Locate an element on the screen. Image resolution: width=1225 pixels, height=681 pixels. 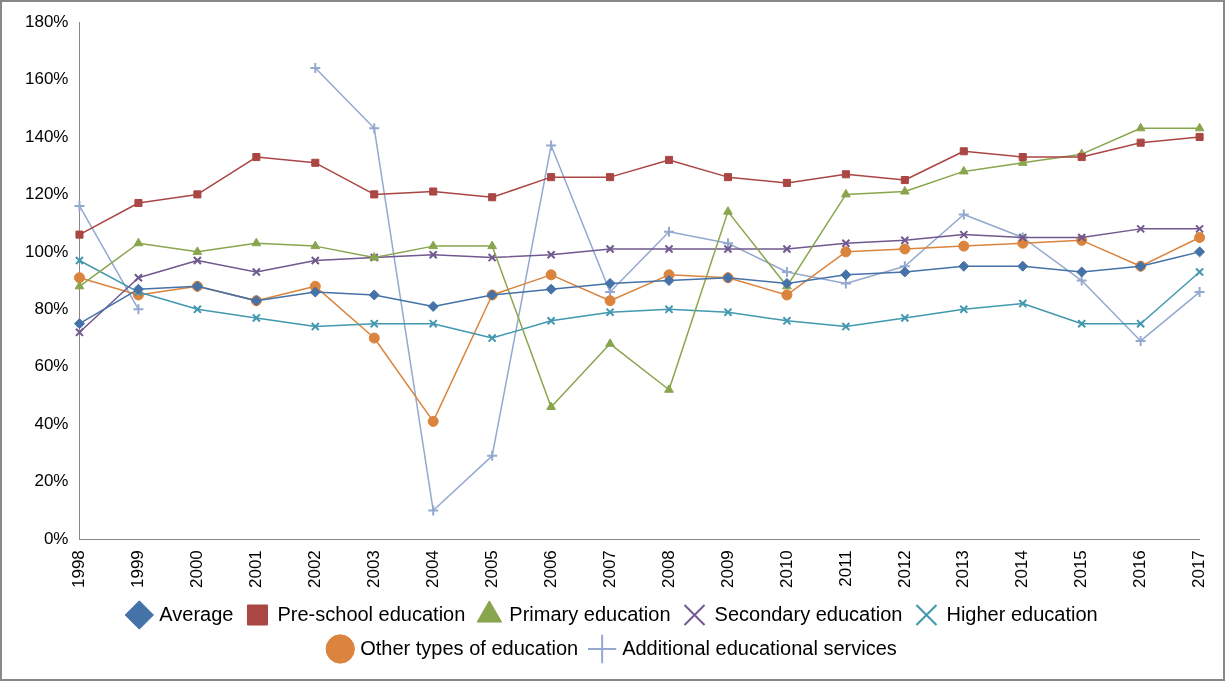
x-tick-label: 2008 is located at coordinates (668, 569).